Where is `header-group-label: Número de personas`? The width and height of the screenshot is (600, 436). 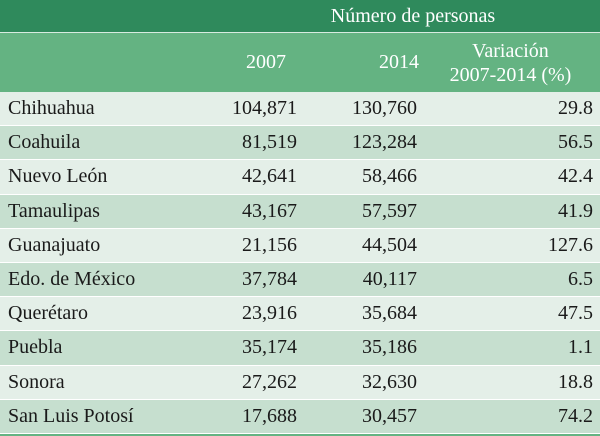 header-group-label: Número de personas is located at coordinates (413, 16).